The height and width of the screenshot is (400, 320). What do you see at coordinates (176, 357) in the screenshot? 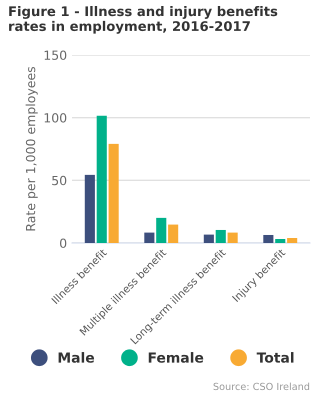
I see `legend-label: Female` at bounding box center [176, 357].